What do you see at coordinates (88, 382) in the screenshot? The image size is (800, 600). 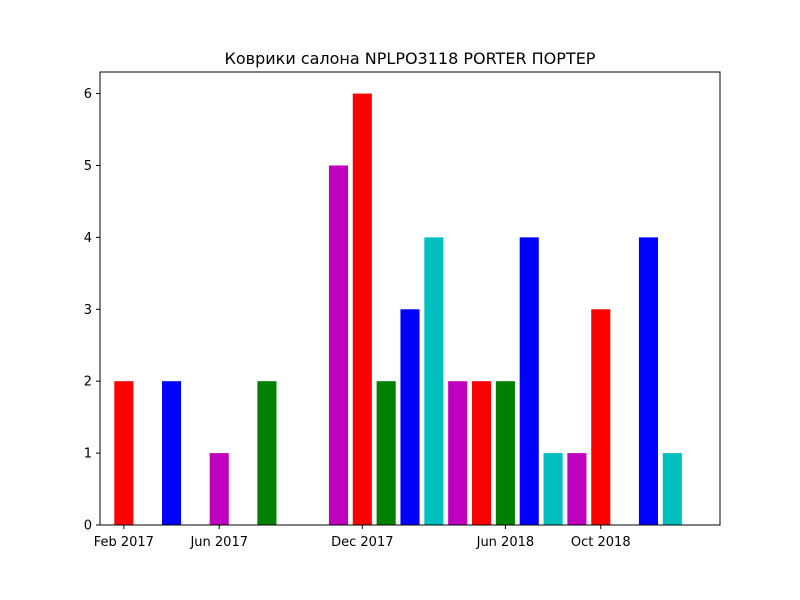 I see `y-tick-label: 2` at bounding box center [88, 382].